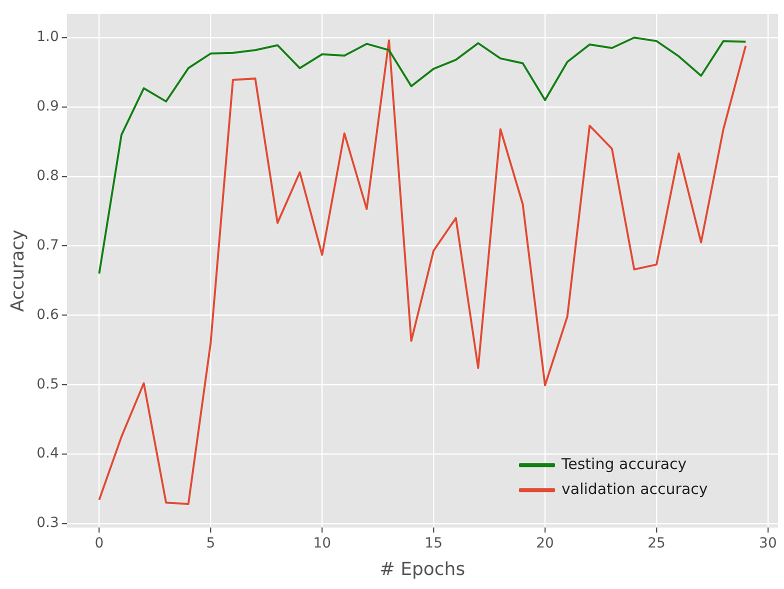 This screenshot has height=589, width=784. I want to click on y-tick-label: 0.7, so click(47, 245).